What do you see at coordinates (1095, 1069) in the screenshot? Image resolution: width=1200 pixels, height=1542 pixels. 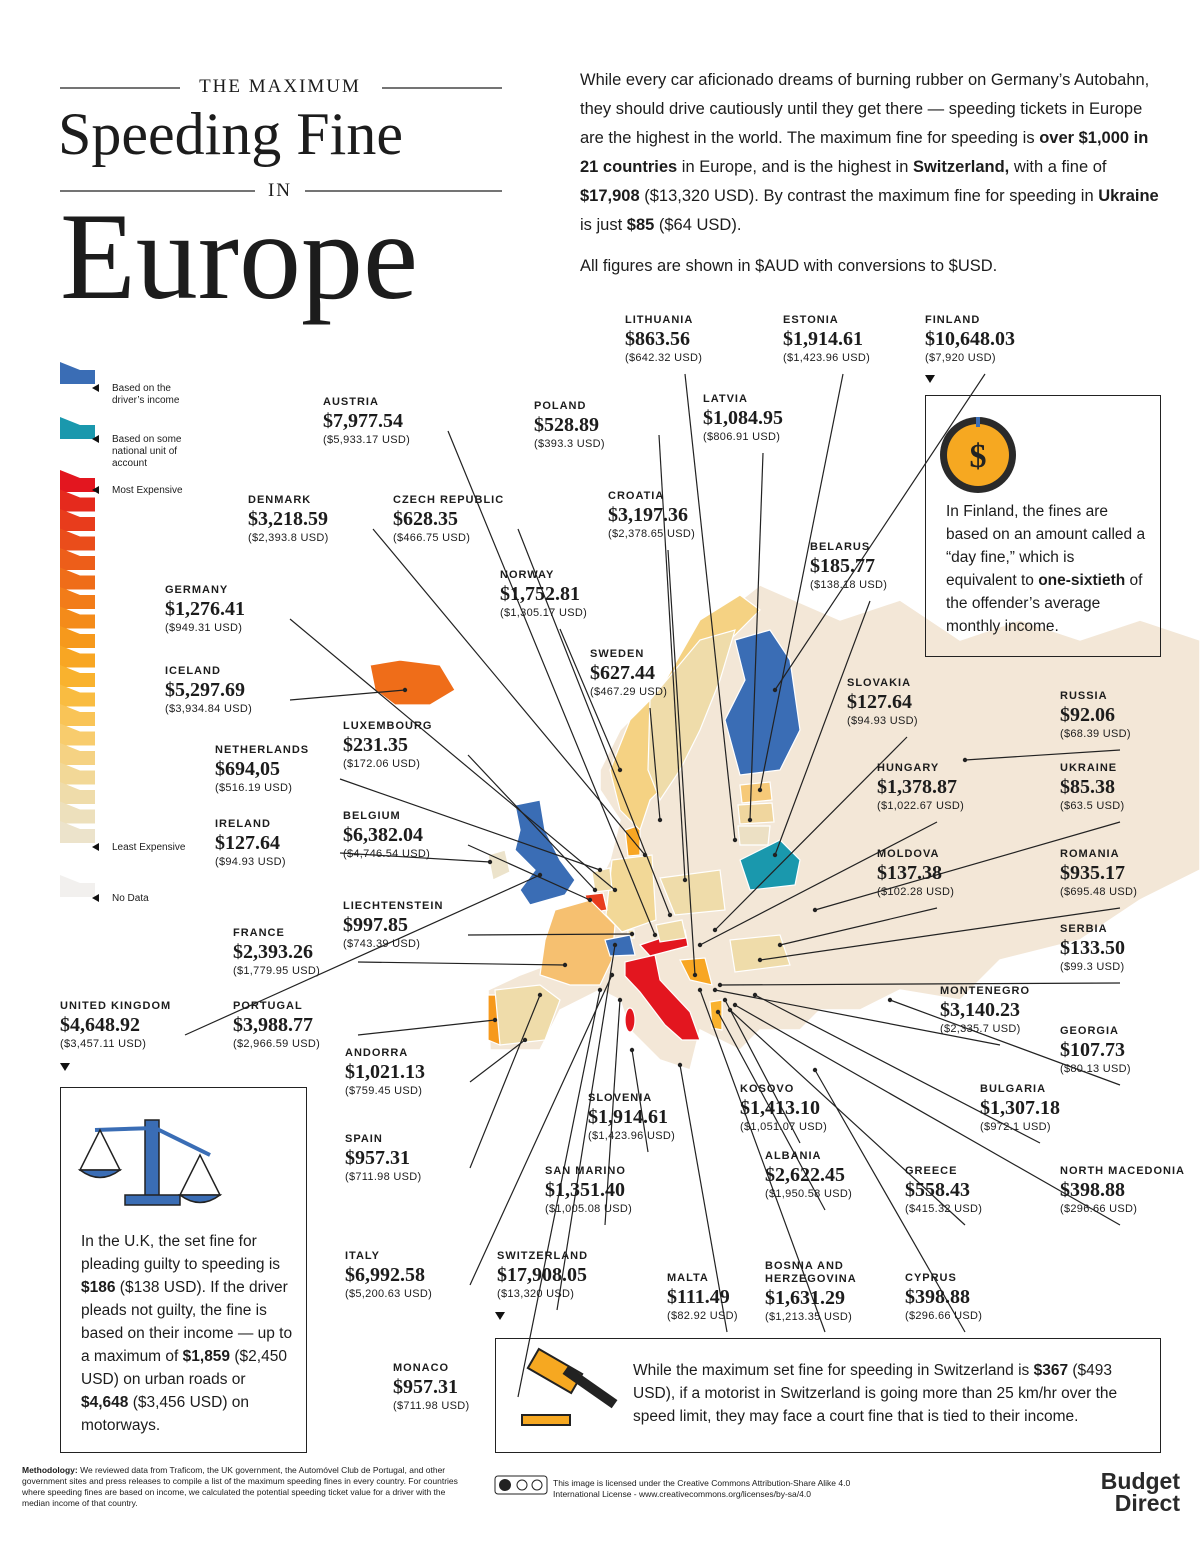 I see `country-fine-usd: ($80.13 USD)` at bounding box center [1095, 1069].